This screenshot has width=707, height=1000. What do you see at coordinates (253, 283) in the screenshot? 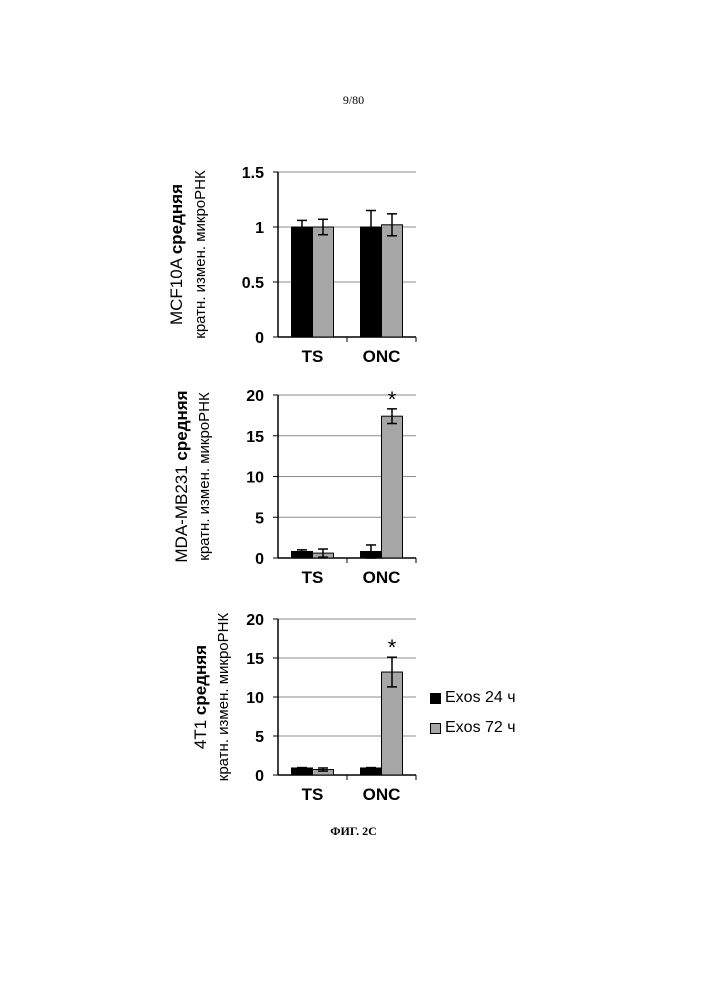
I see `y-tick-label: 0.5` at bounding box center [253, 283].